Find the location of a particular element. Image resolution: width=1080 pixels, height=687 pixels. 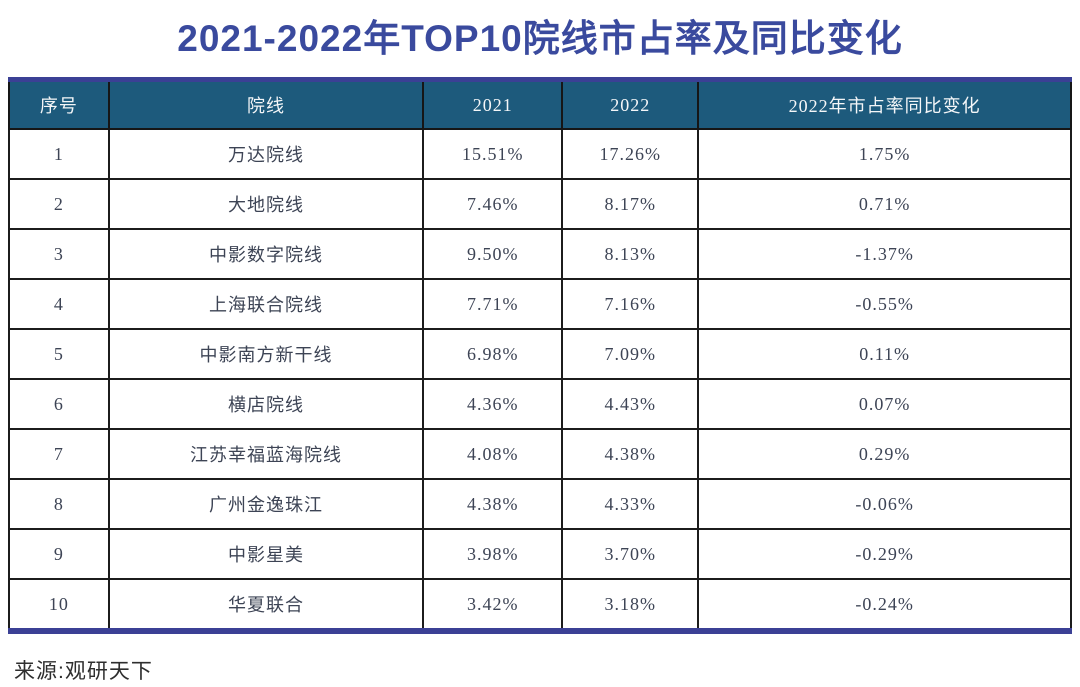

table-row: 6 横店院线 4.36% 4.43% 0.07% is located at coordinates (540, 404).